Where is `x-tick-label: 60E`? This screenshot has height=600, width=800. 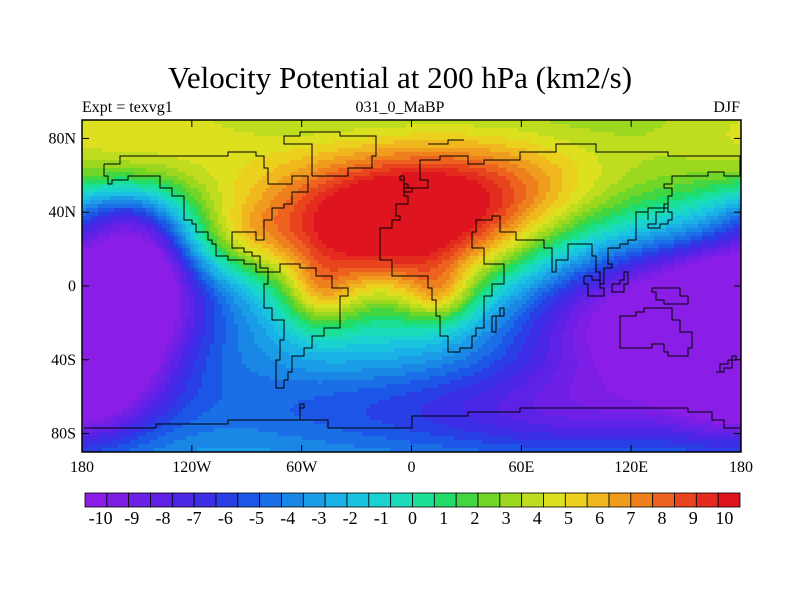 x-tick-label: 60E is located at coordinates (521, 467).